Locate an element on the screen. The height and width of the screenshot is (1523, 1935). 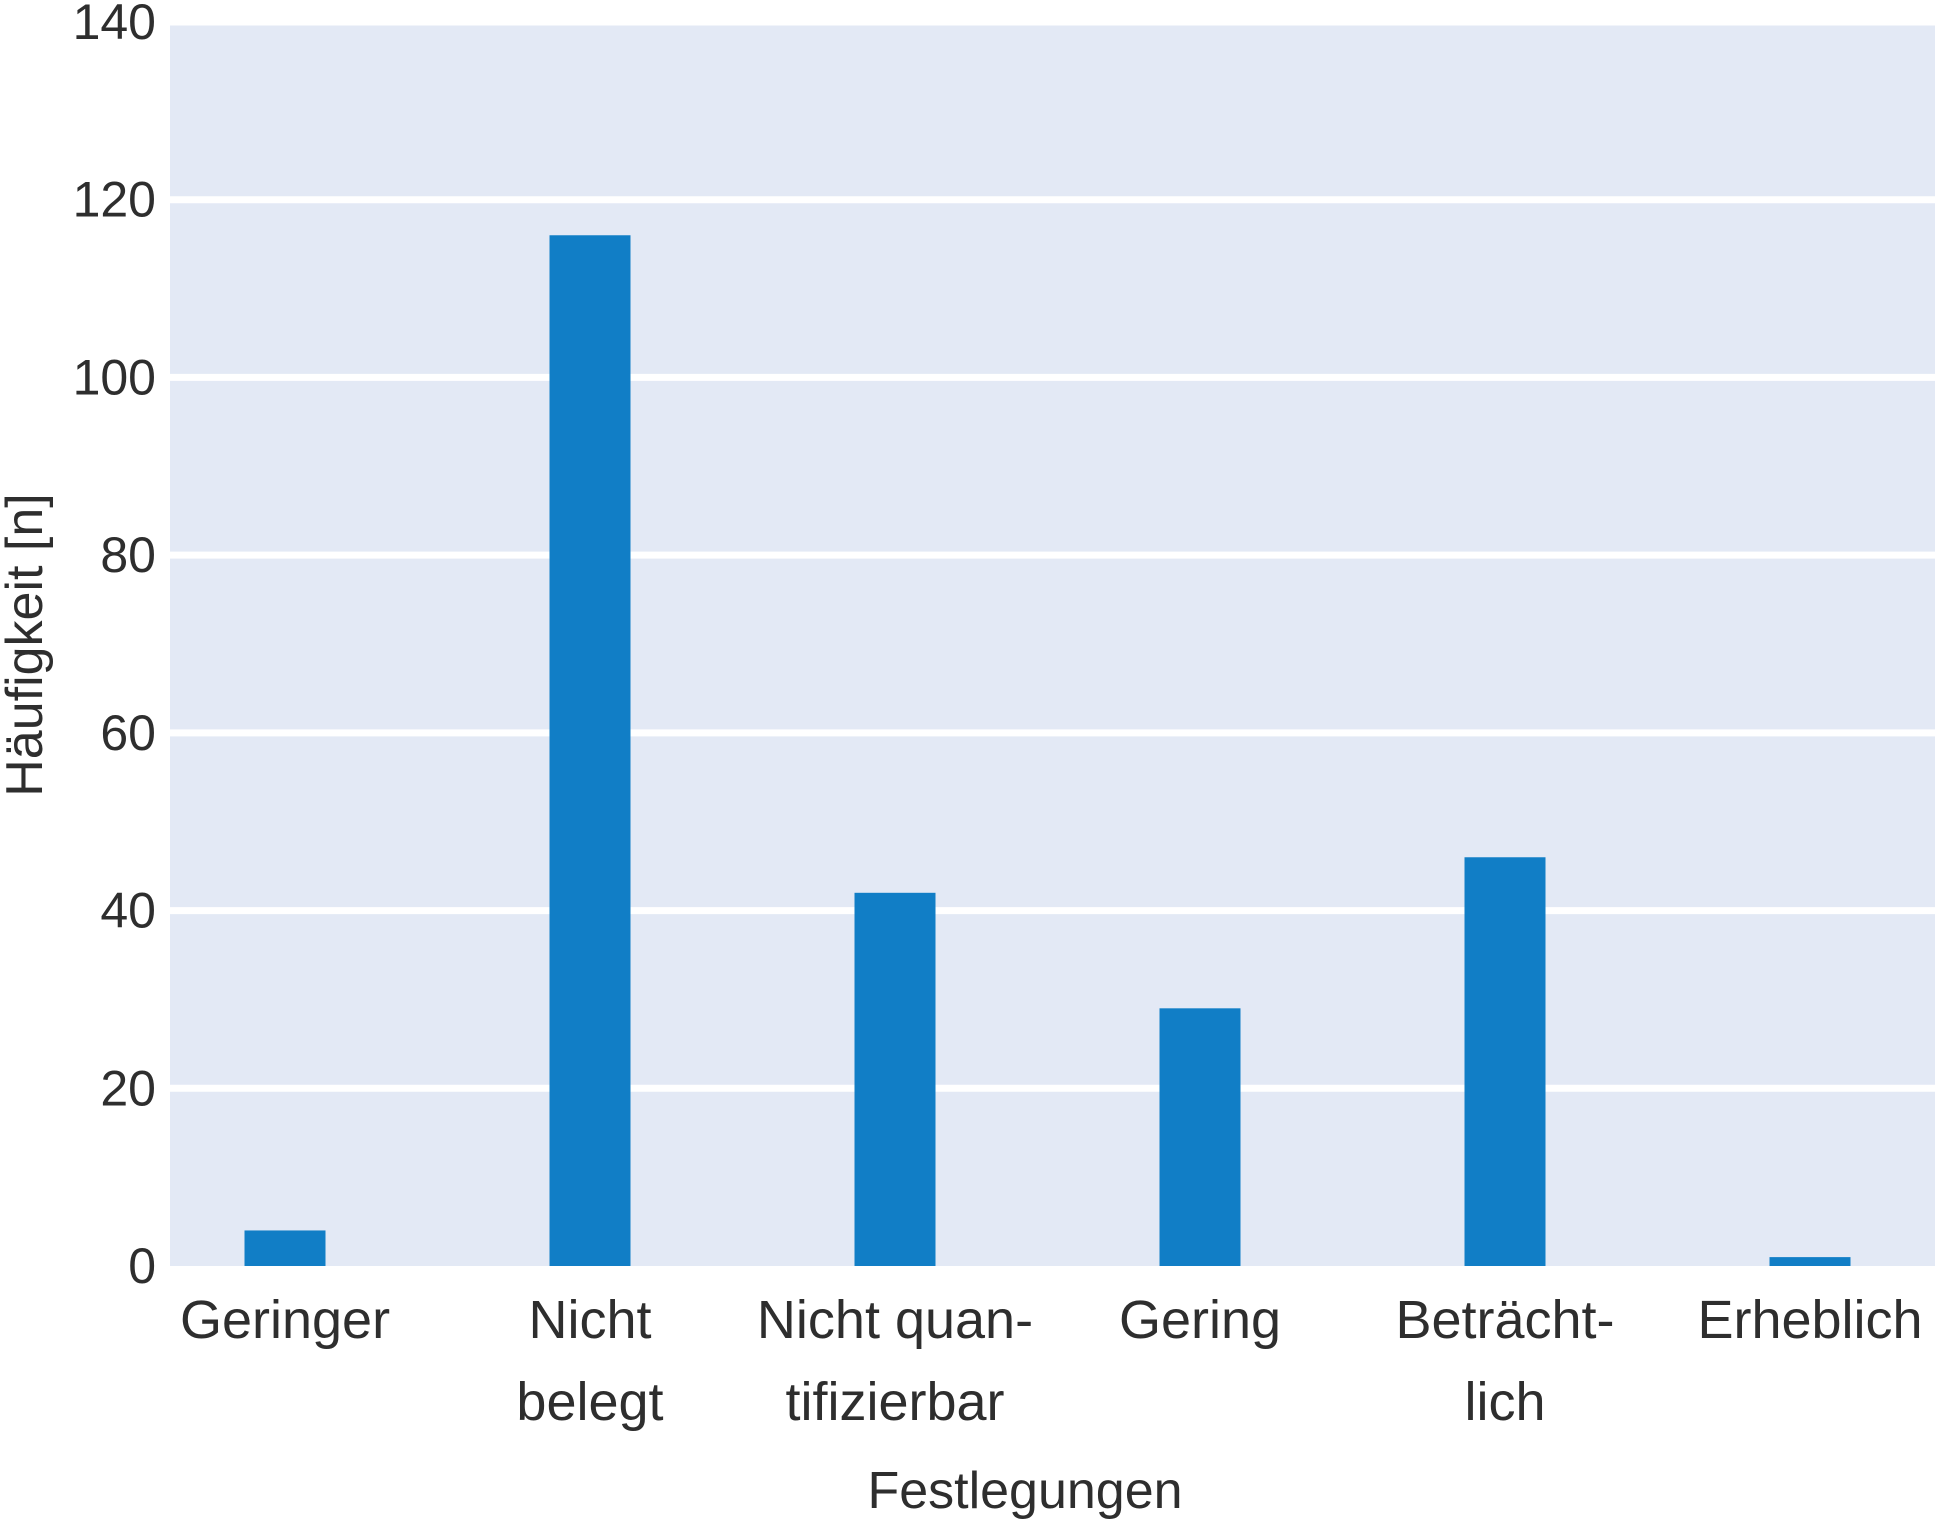
x-axis-title: Festlegungen is located at coordinates (1024, 1491).